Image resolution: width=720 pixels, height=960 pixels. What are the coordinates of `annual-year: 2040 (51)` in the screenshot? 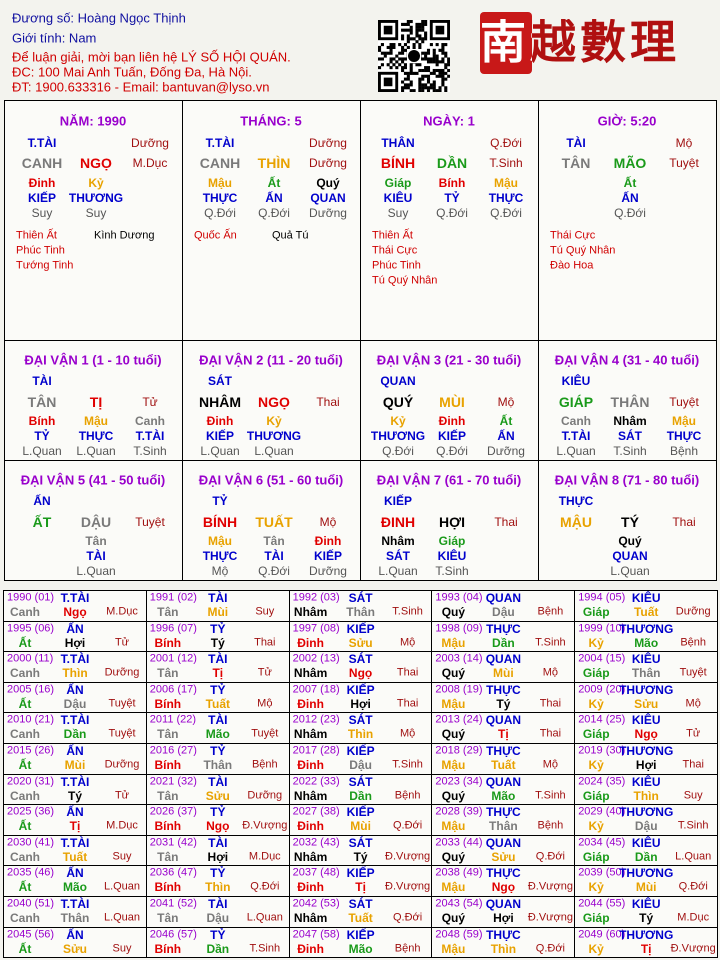 It's located at (31, 903).